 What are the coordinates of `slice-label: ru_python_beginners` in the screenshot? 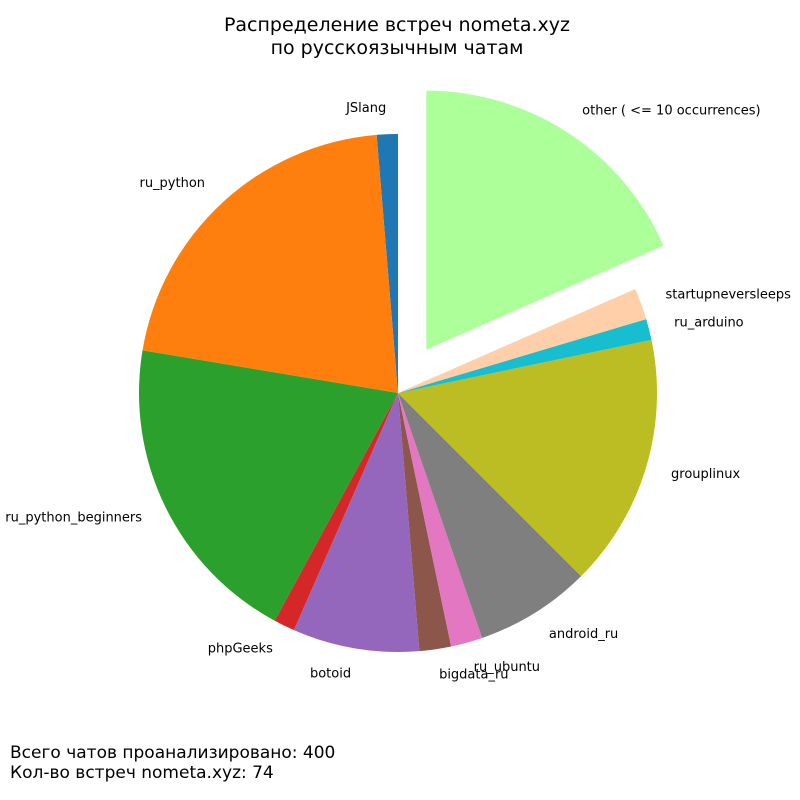 It's located at (73, 518).